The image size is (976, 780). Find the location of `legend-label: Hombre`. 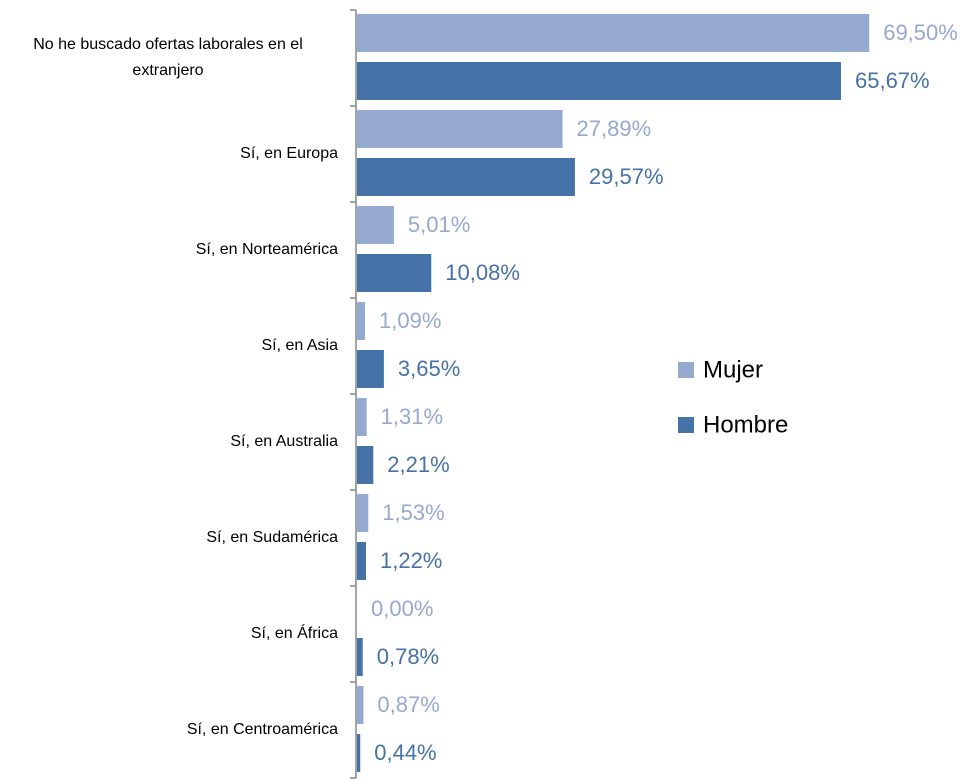

legend-label: Hombre is located at coordinates (745, 424).